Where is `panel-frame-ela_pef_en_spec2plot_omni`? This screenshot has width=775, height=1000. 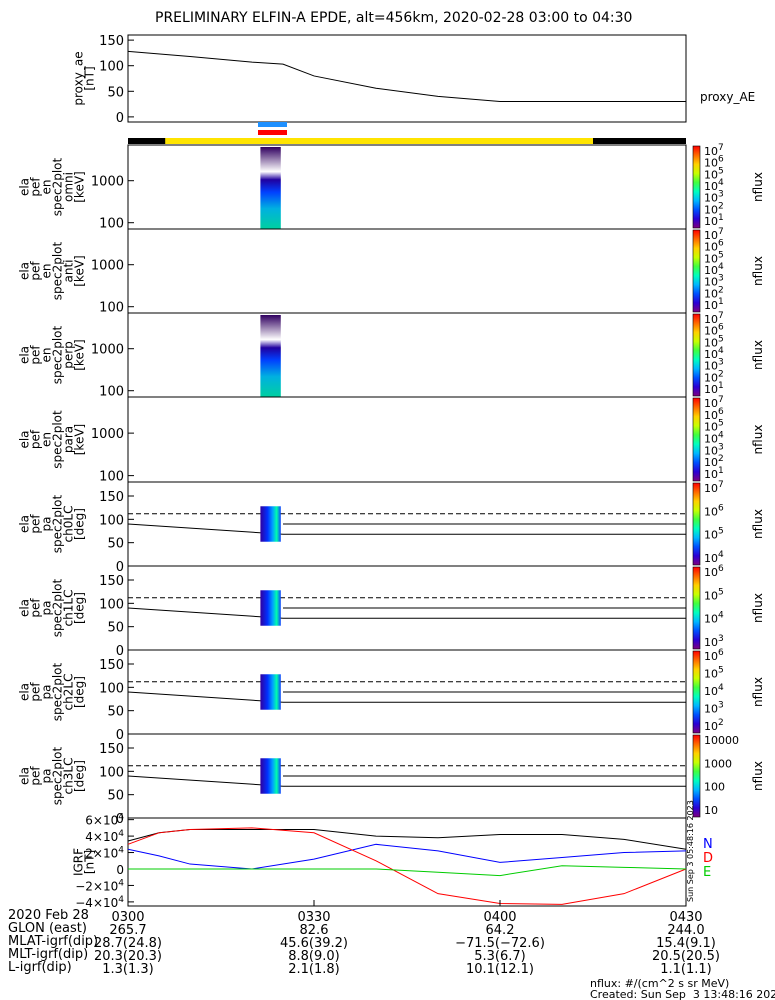
panel-frame-ela_pef_en_spec2plot_omni is located at coordinates (407, 187).